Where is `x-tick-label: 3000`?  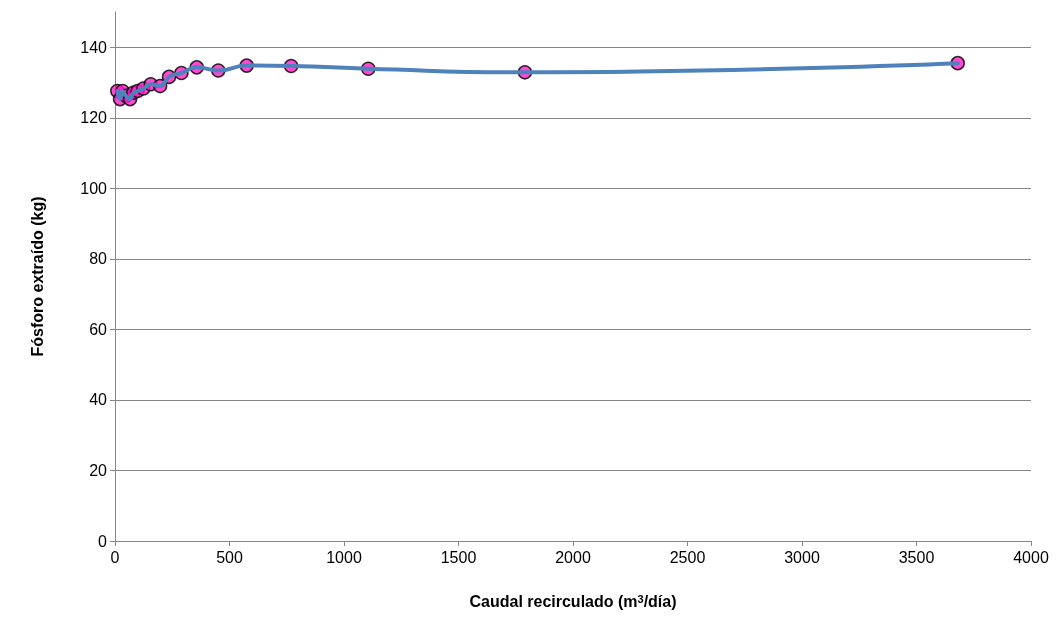
x-tick-label: 3000 is located at coordinates (802, 557).